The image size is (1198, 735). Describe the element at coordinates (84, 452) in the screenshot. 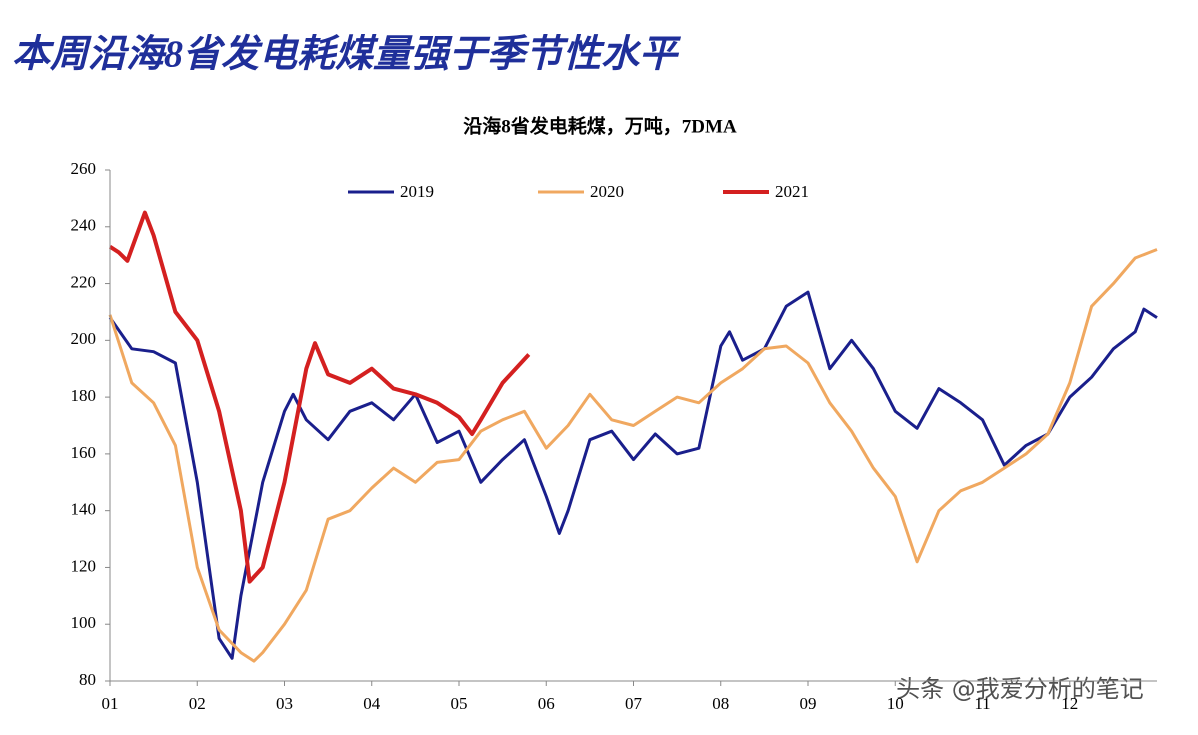

I see `y-tick-label: 160` at that location.